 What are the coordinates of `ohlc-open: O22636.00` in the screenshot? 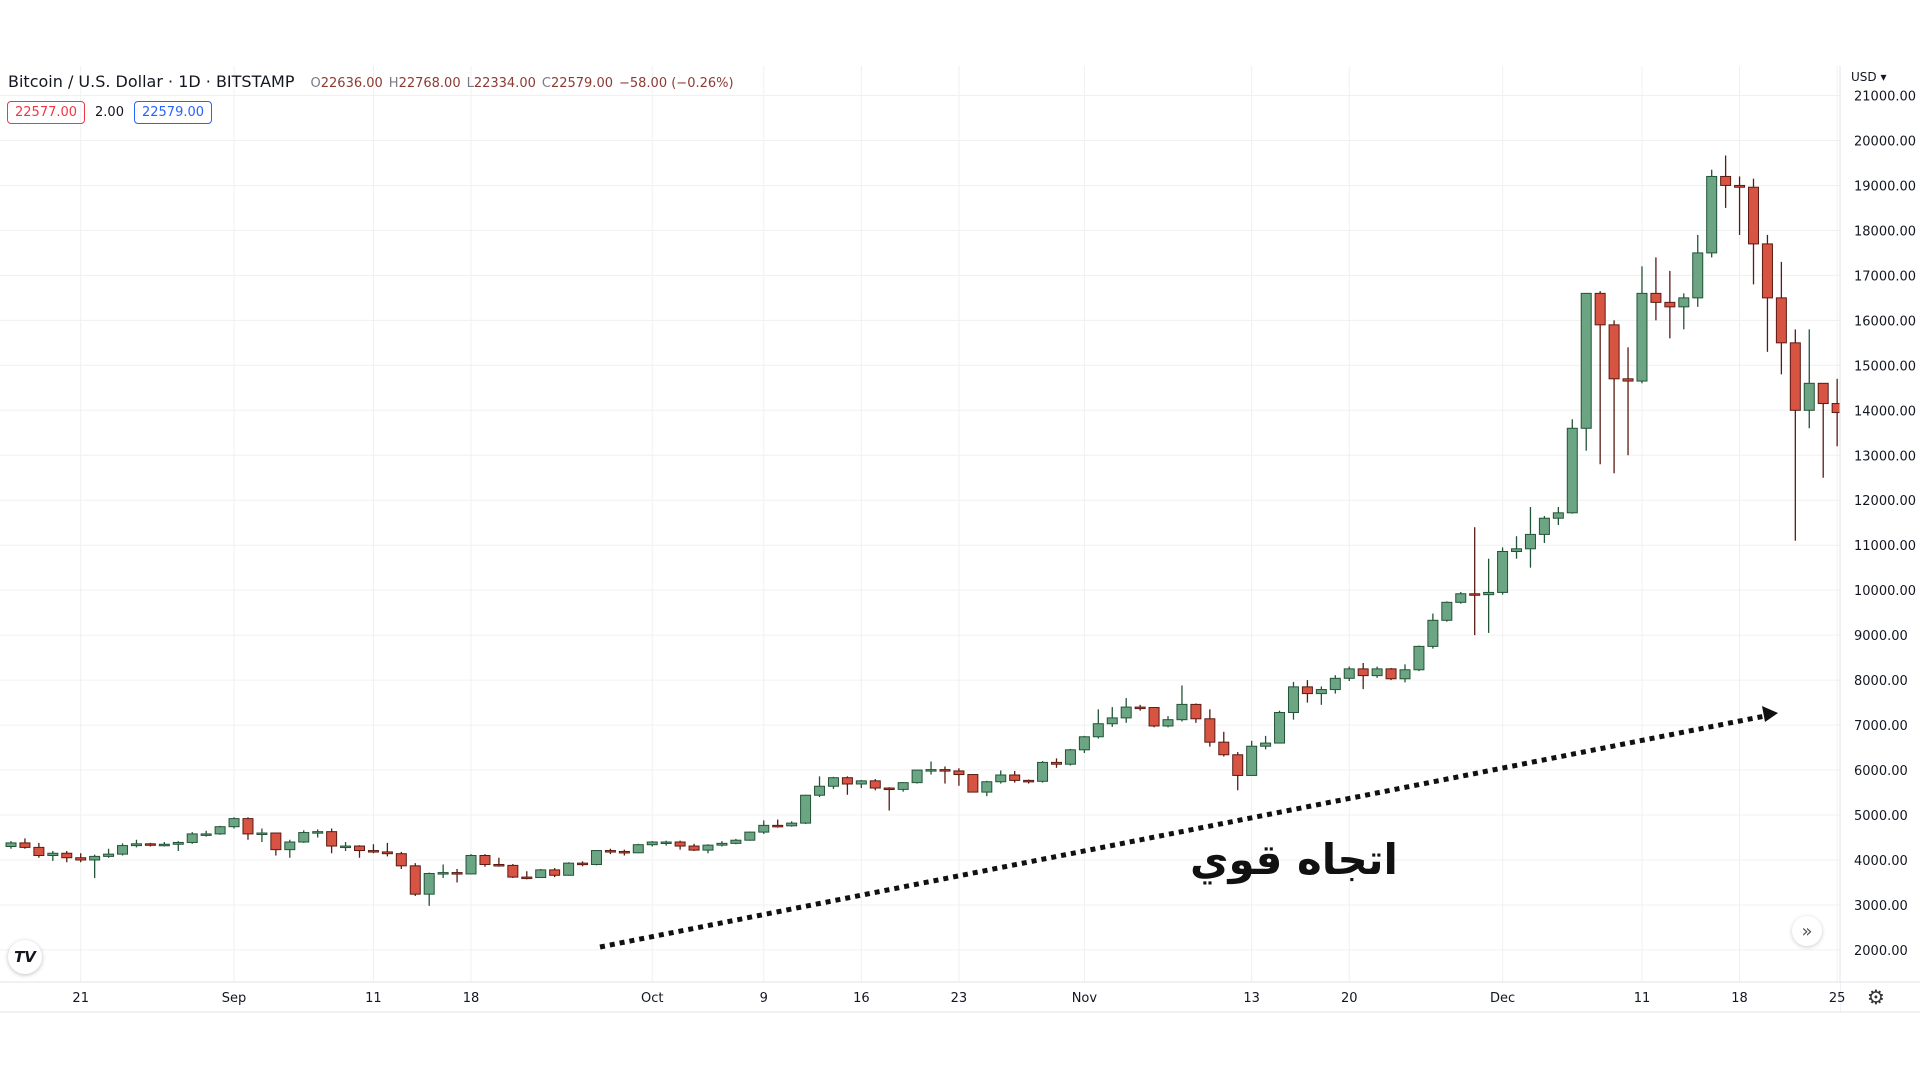 It's located at (346, 83).